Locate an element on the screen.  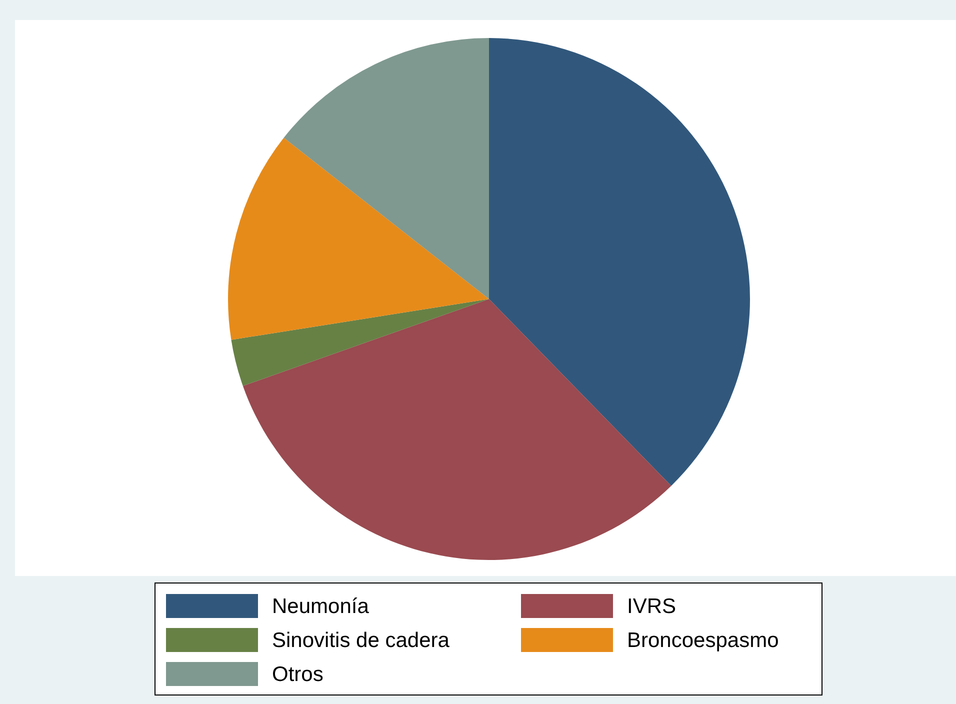
legend-label: IVRS is located at coordinates (651, 606).